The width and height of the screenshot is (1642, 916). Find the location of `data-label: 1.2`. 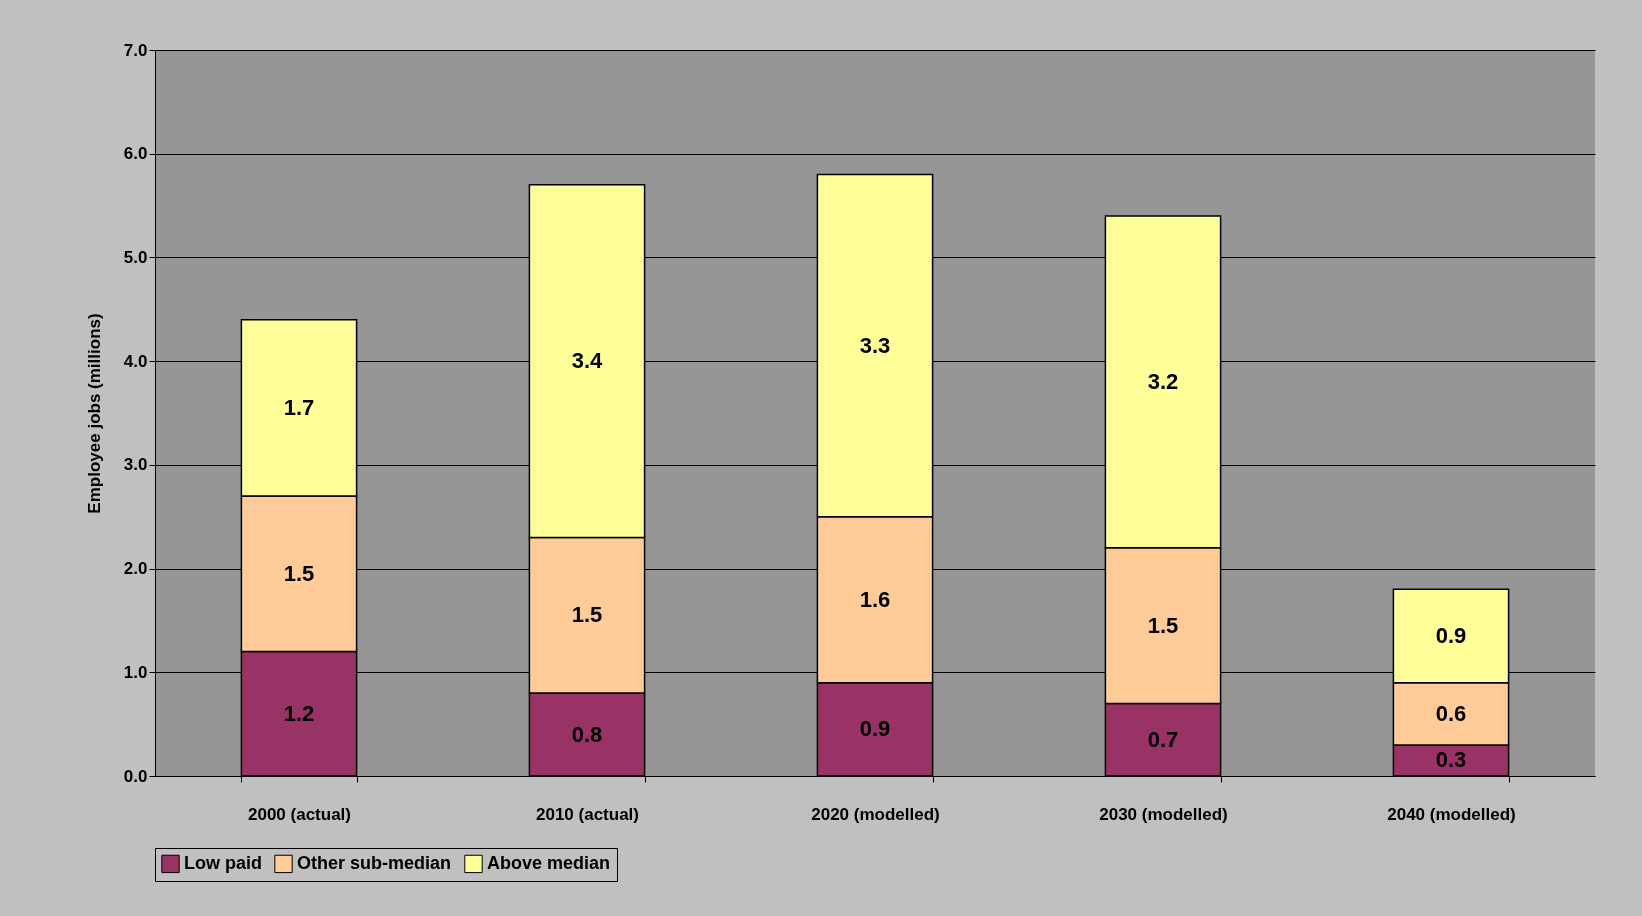

data-label: 1.2 is located at coordinates (299, 713).